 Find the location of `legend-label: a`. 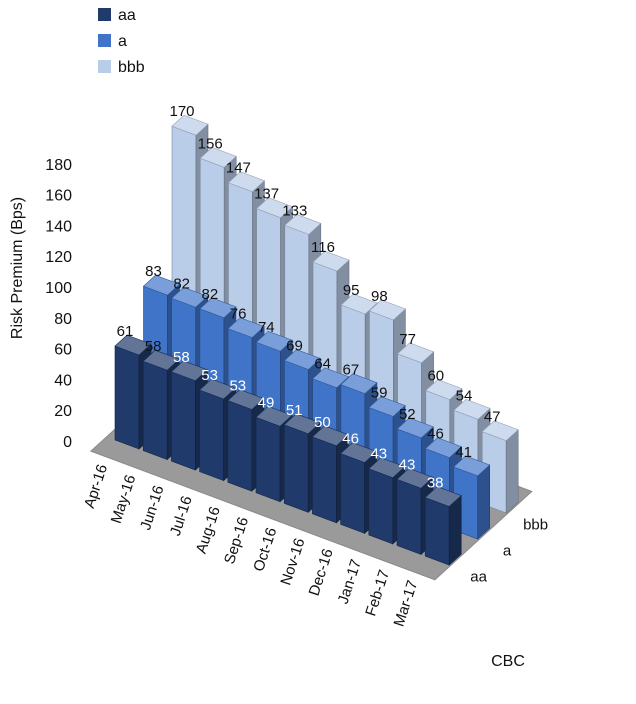

legend-label: a is located at coordinates (122, 41).